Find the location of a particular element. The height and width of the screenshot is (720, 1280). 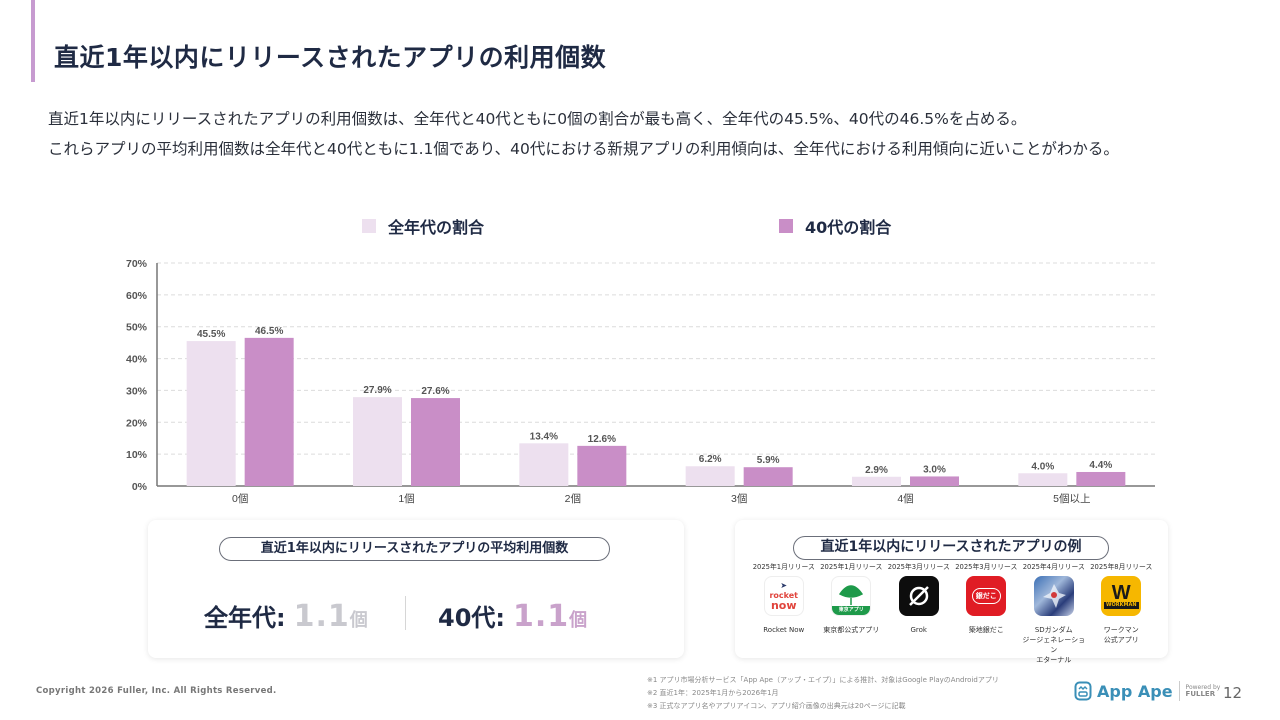

average-40s-value: 1.1 is located at coordinates (541, 616).